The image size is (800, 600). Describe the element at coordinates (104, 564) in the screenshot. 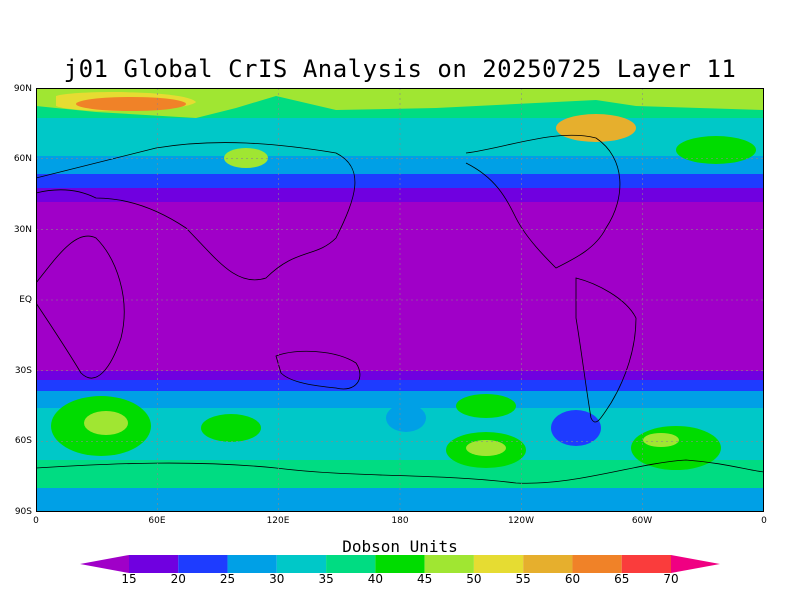

I see `colorbar-arrow-low` at that location.